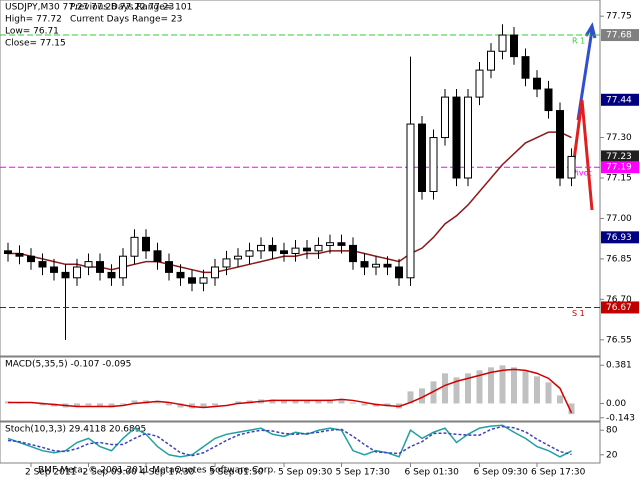 The width and height of the screenshot is (640, 480). I want to click on level-label: S 1, so click(578, 313).